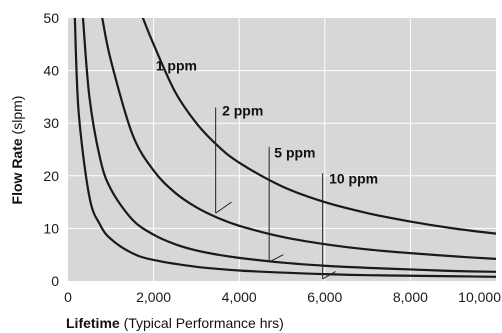  What do you see at coordinates (202, 323) in the screenshot?
I see `x-axis-title-detail: (Typical Performance hrs)` at bounding box center [202, 323].